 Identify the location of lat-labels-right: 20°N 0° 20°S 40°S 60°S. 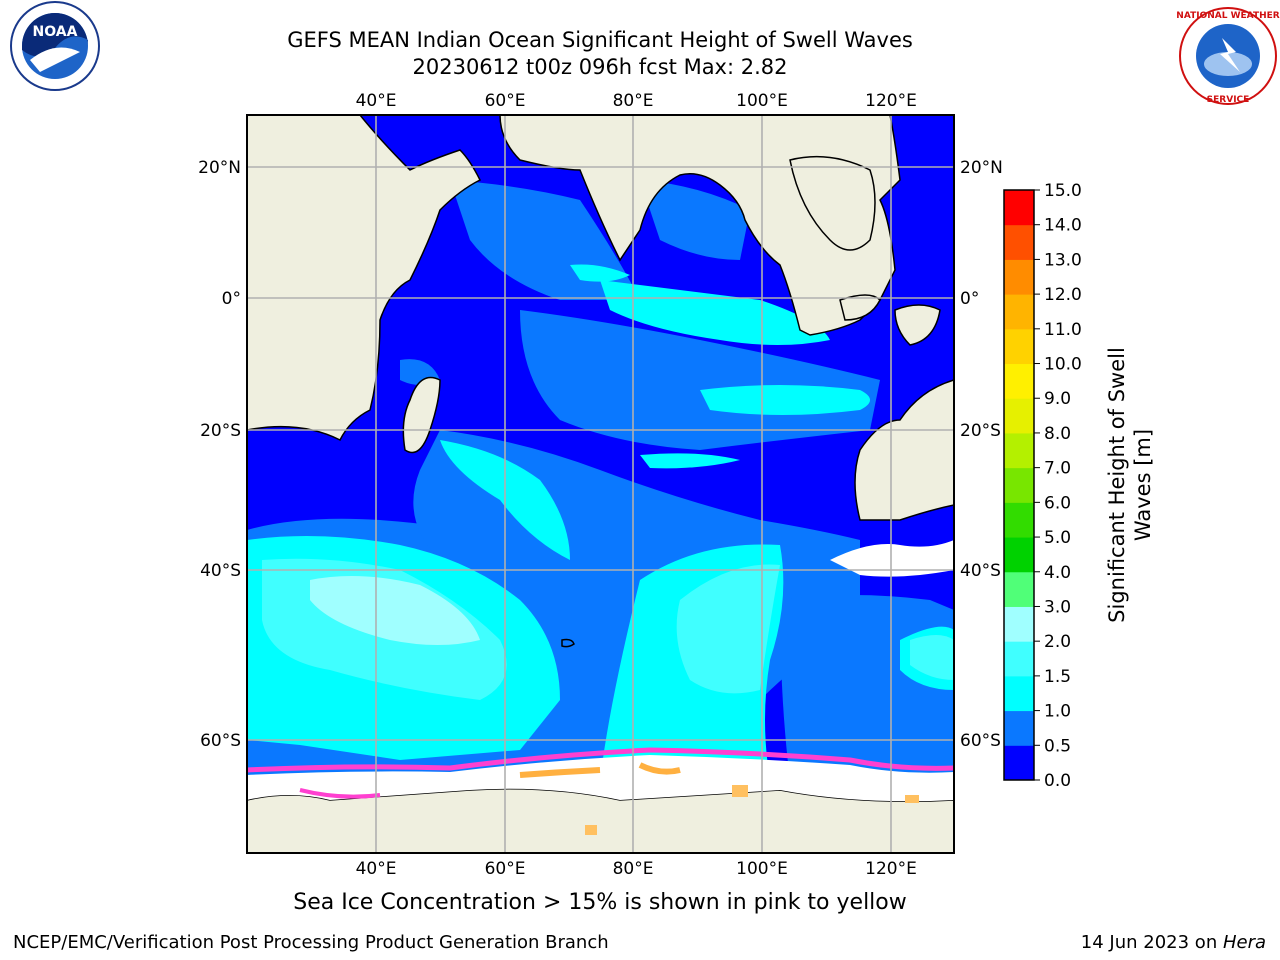
(981, 454).